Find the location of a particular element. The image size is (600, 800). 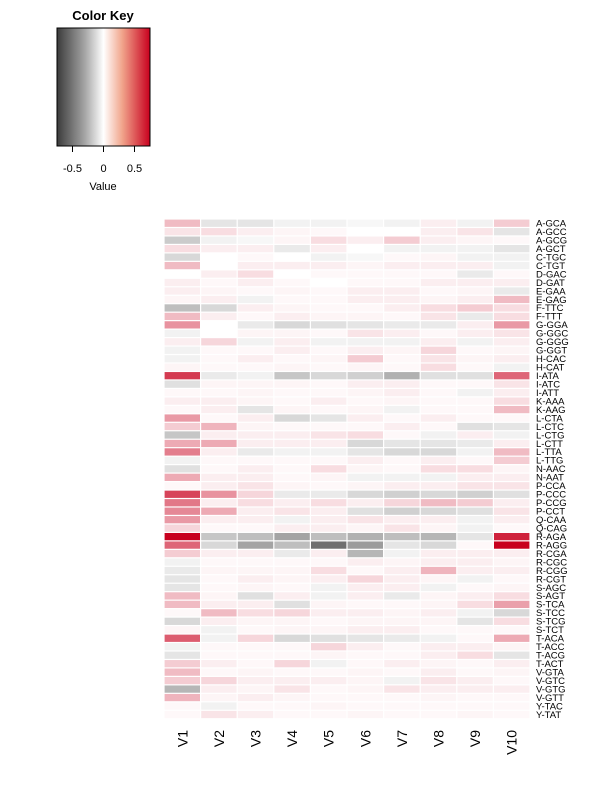

row-label: P-CCC is located at coordinates (551, 495).